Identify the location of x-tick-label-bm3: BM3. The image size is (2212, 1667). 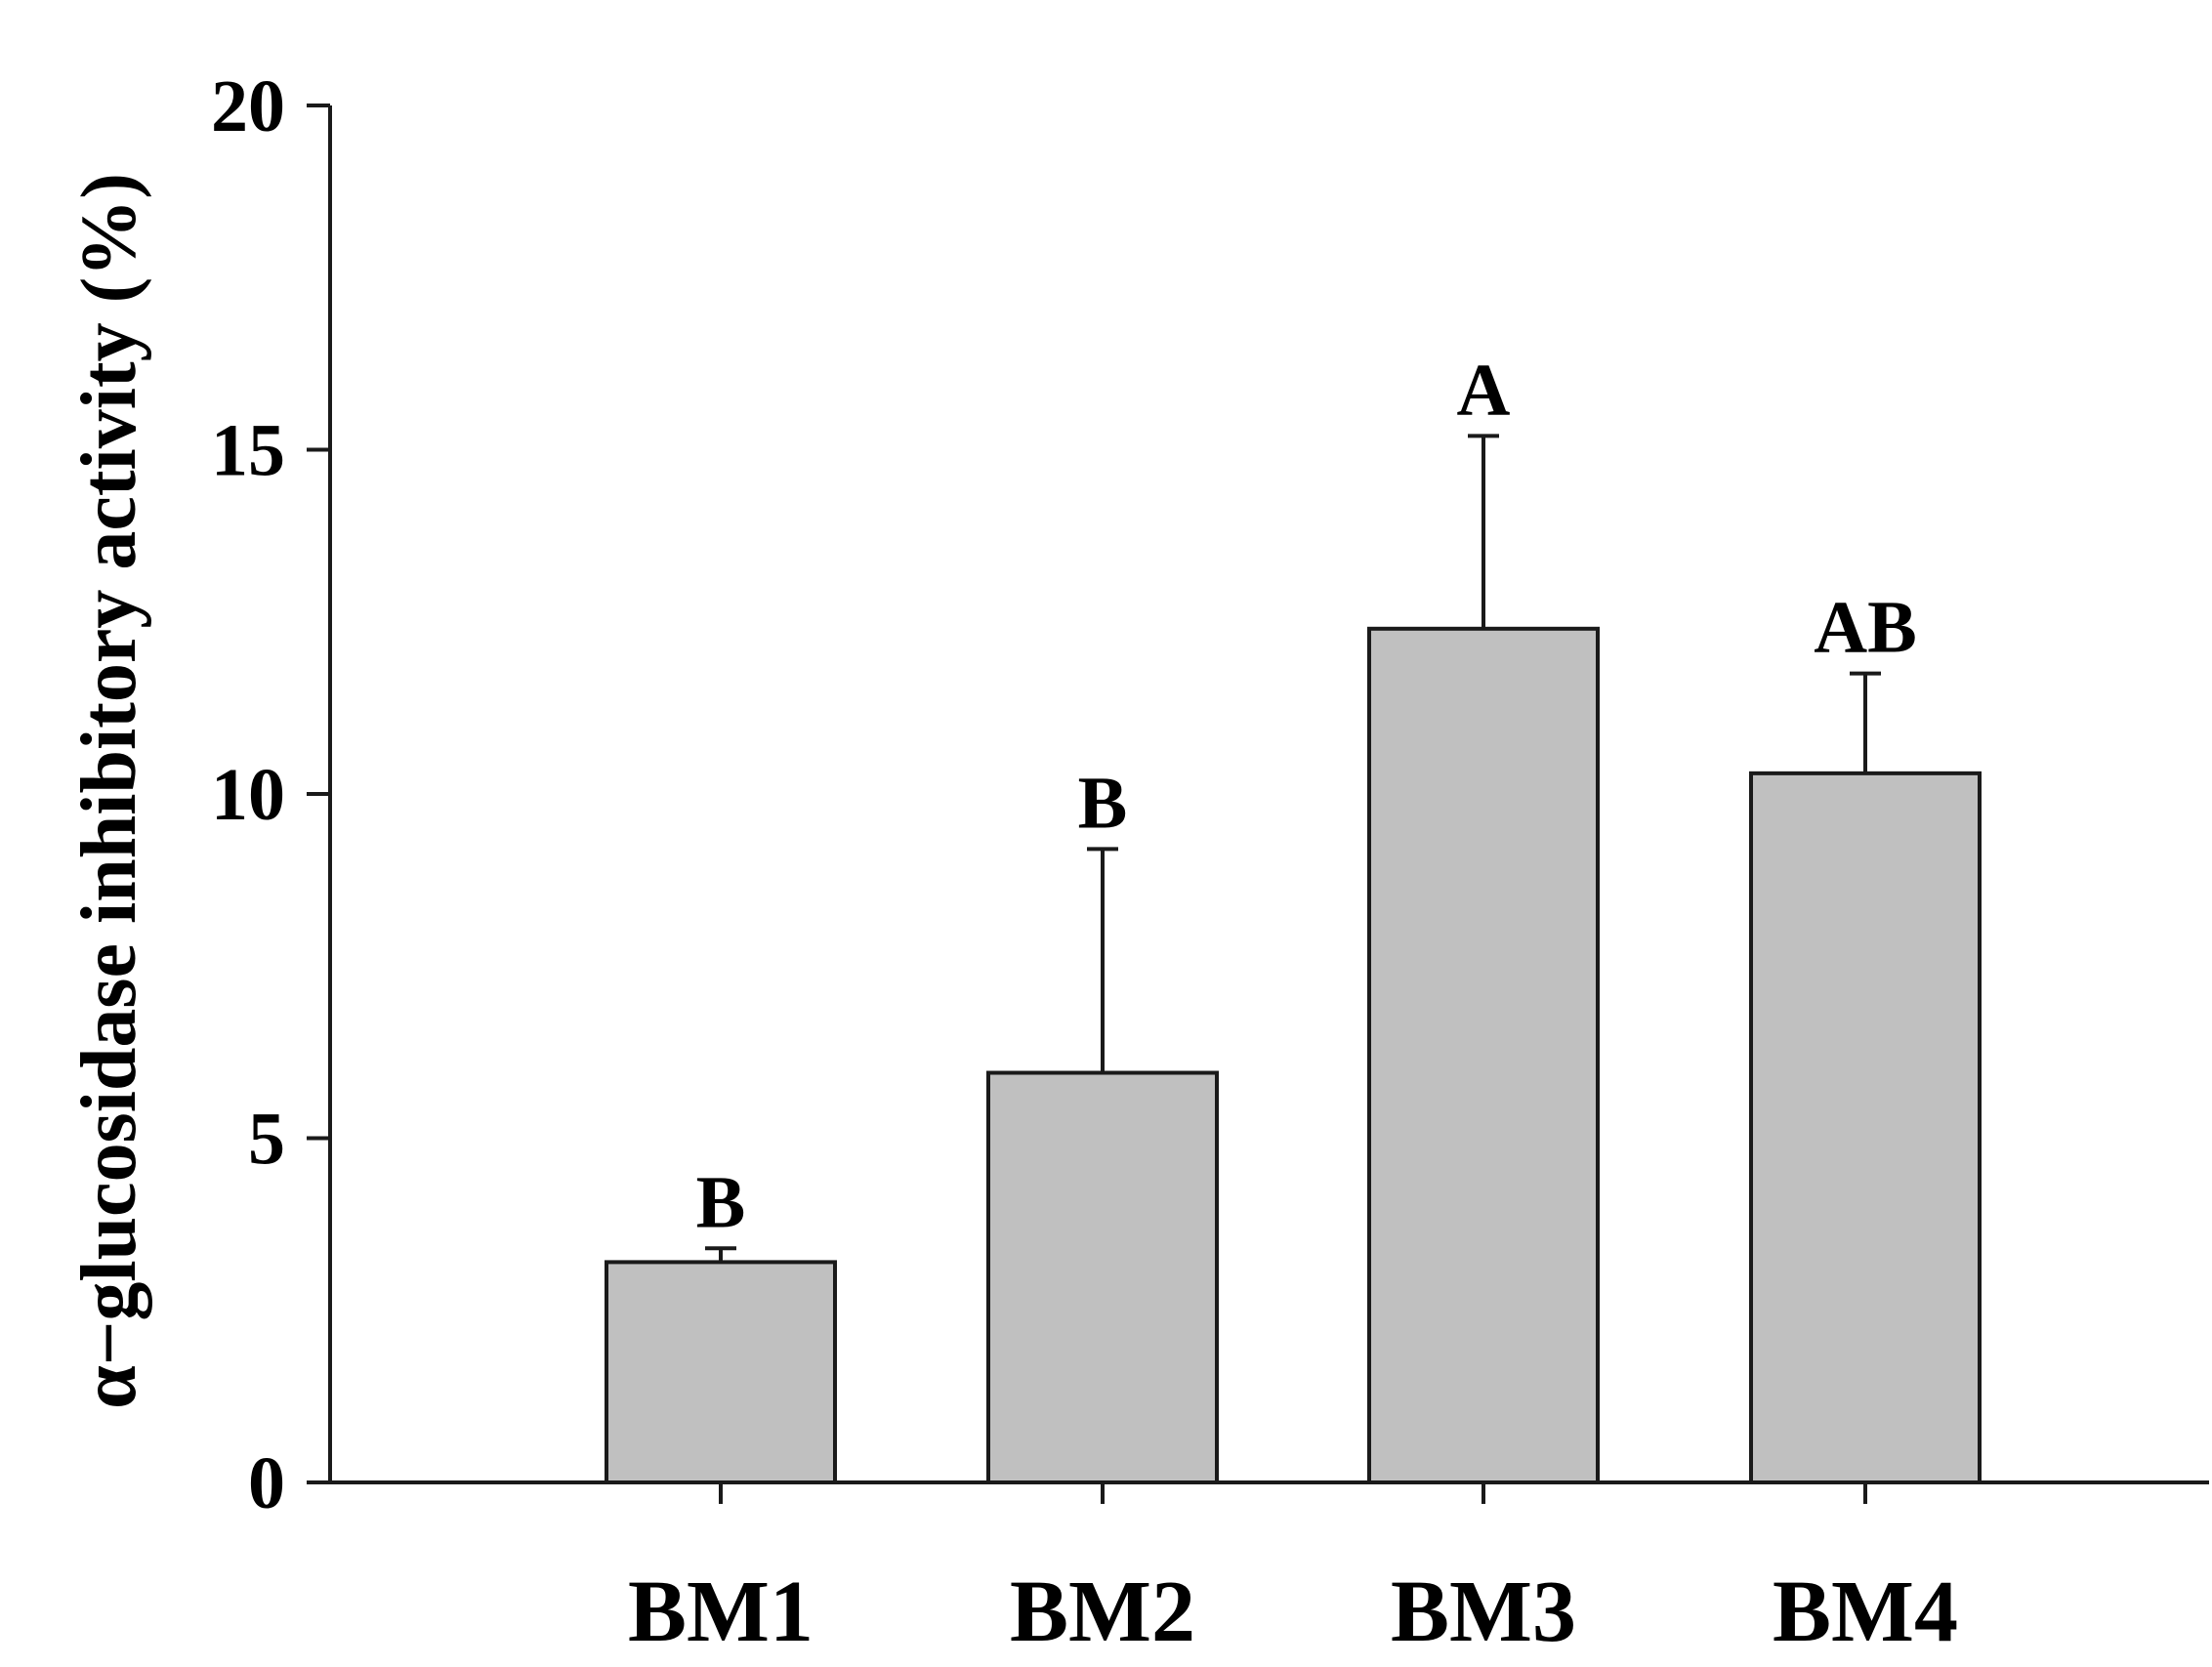
(1483, 1612).